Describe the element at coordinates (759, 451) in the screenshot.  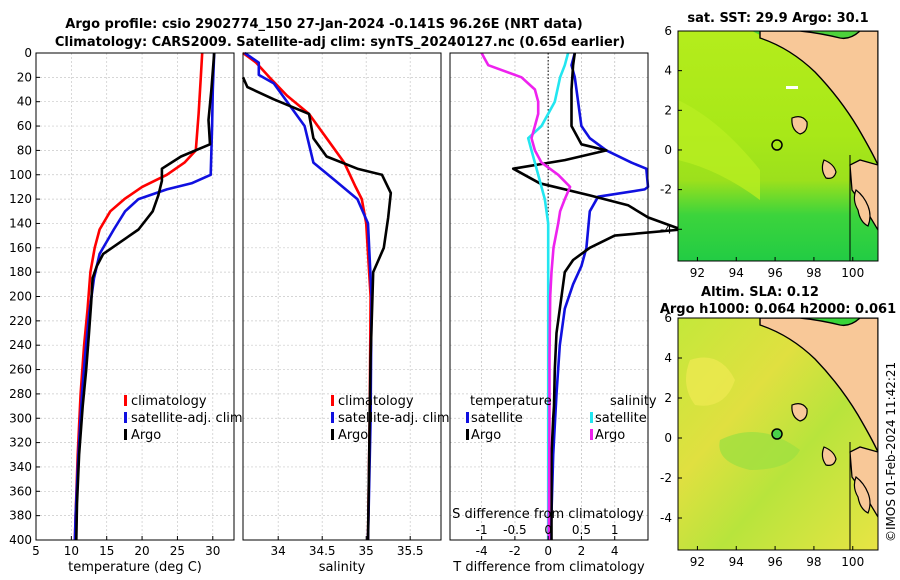
I see `sla-green-patch` at that location.